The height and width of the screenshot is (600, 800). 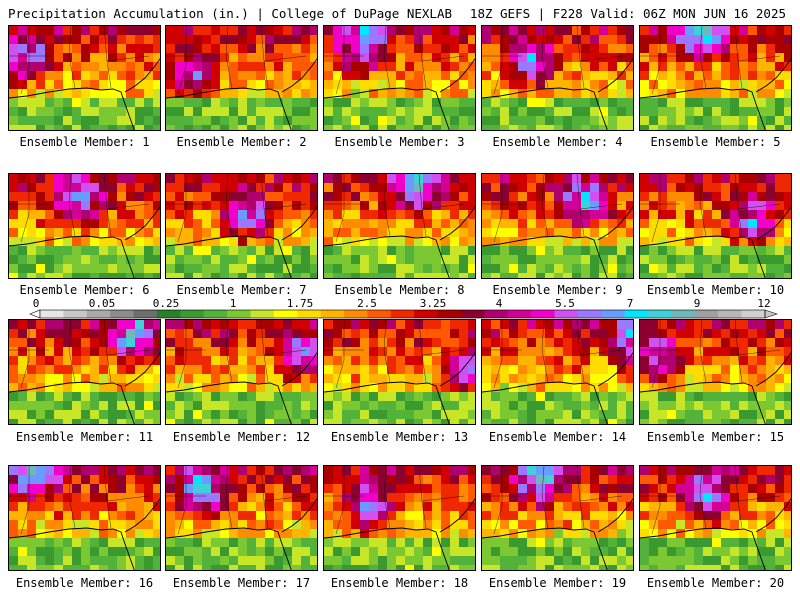 What do you see at coordinates (399, 583) in the screenshot?
I see `member-label: Ensemble Member: 18` at bounding box center [399, 583].